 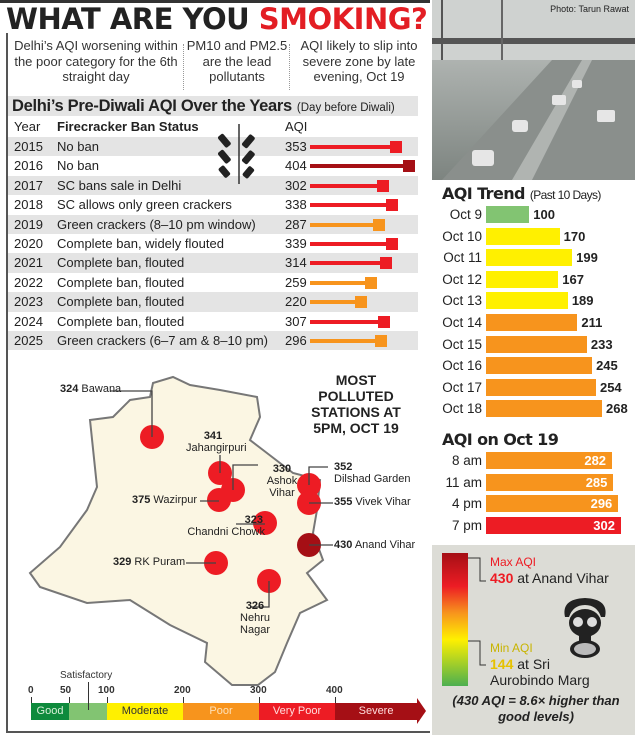 What do you see at coordinates (28, 185) in the screenshot?
I see `year-cell: 2017` at bounding box center [28, 185].